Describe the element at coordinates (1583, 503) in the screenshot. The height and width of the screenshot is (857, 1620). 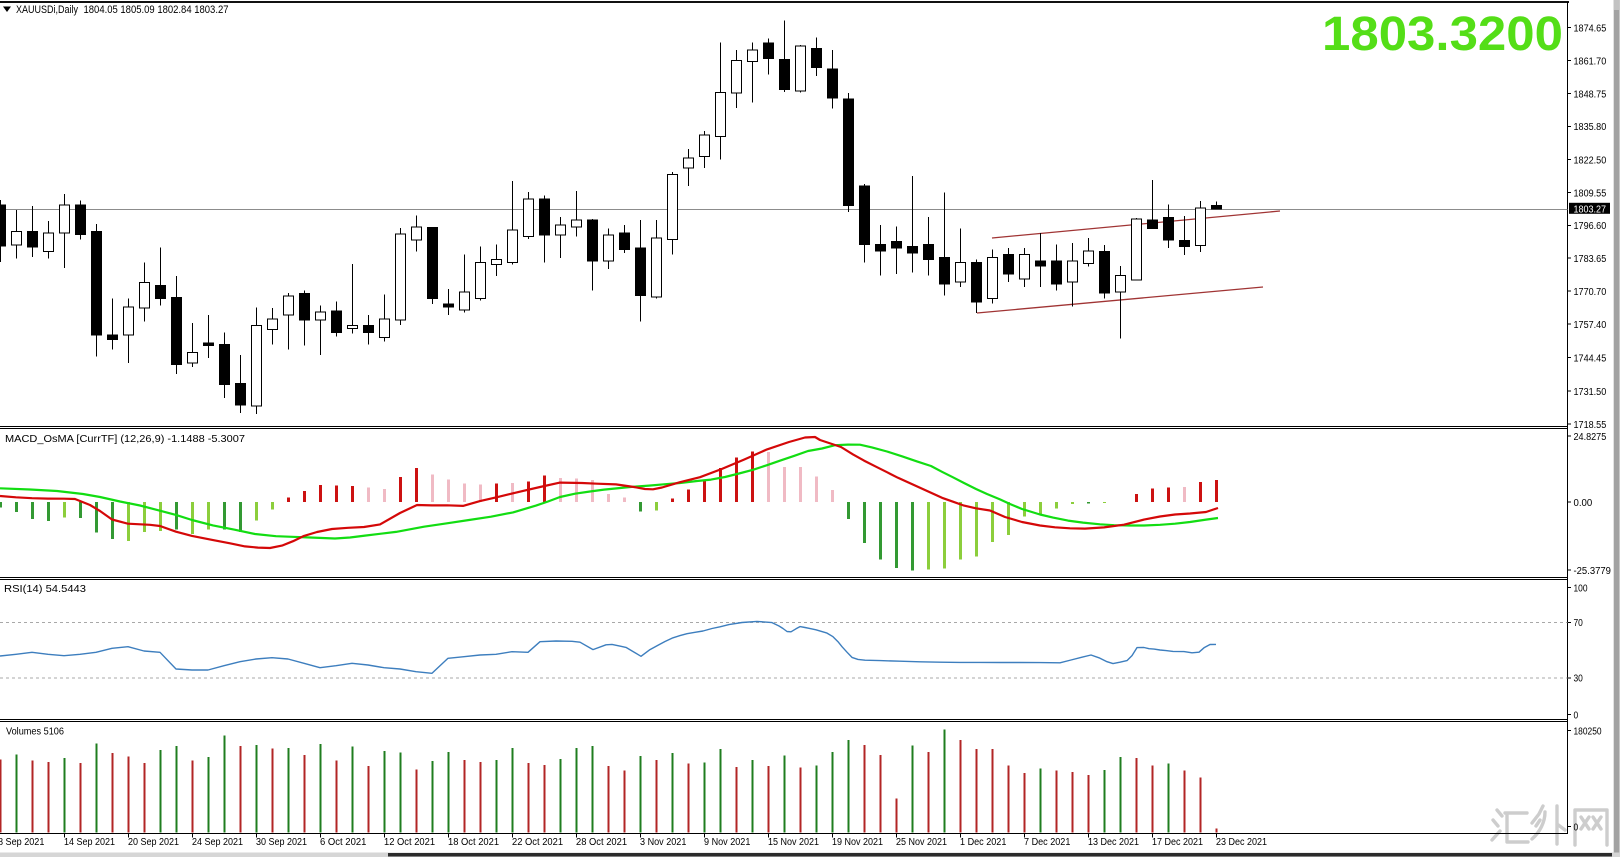
I see `svg-text: 0.00` at that location.